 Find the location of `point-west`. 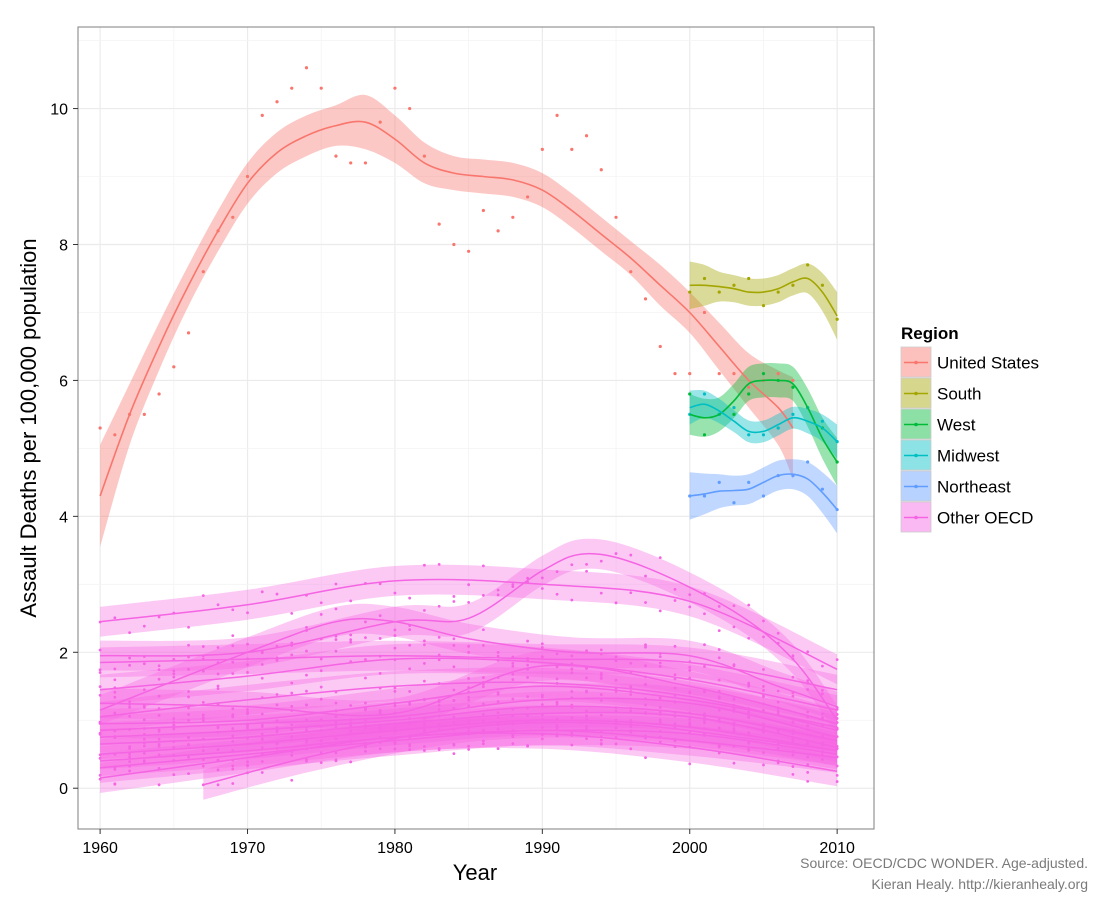

point-west is located at coordinates (749, 394).